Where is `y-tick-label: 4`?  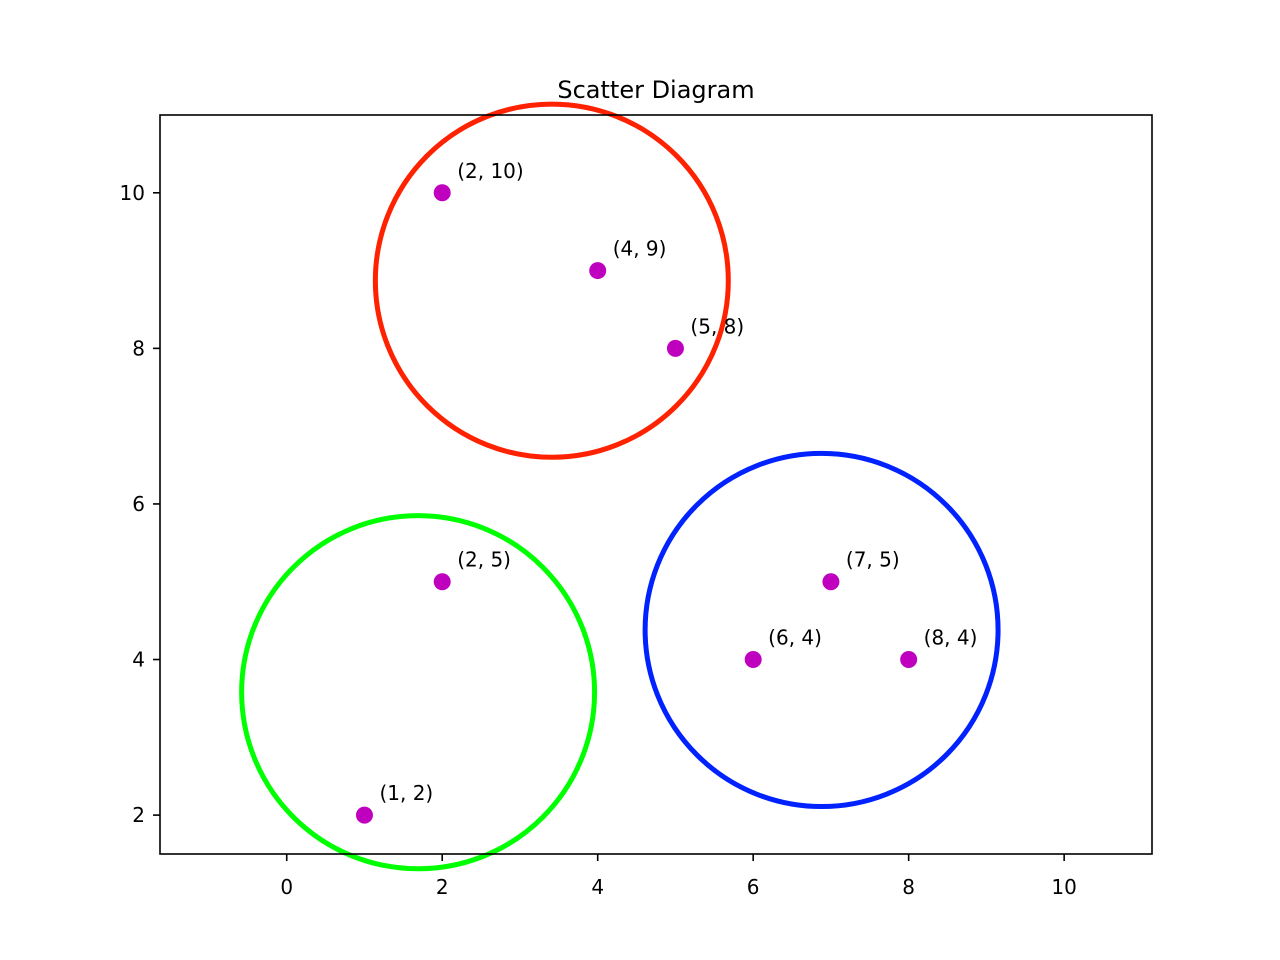 y-tick-label: 4 is located at coordinates (138, 660).